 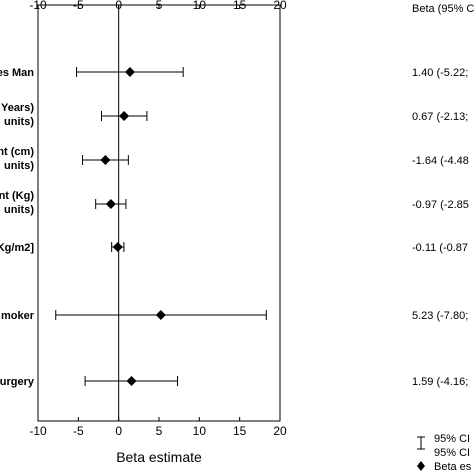 I want to click on row-label: moker, so click(x=18, y=316).